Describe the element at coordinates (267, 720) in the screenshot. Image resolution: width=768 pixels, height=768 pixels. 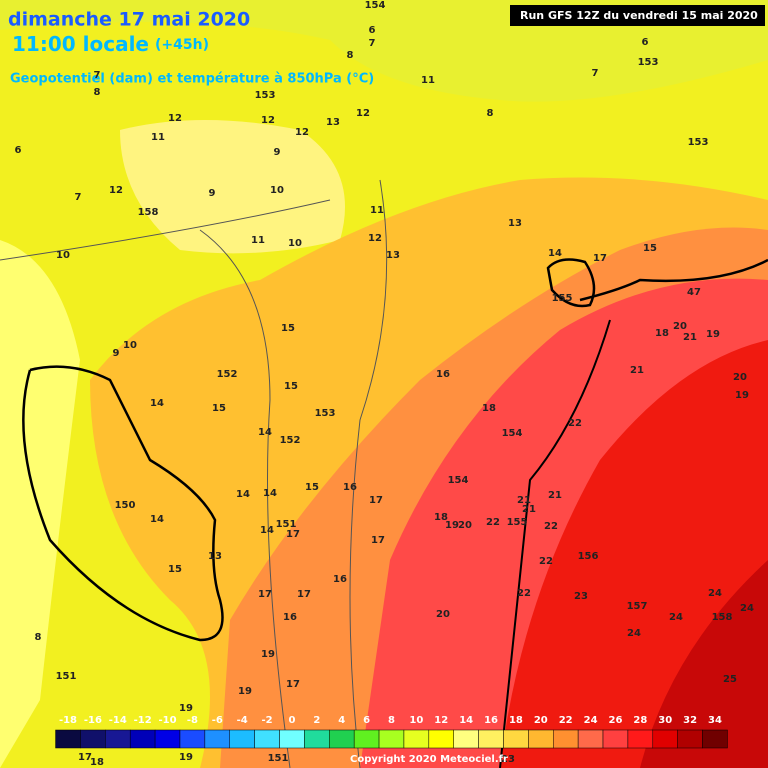
I see `scale-tick-label: -2` at that location.